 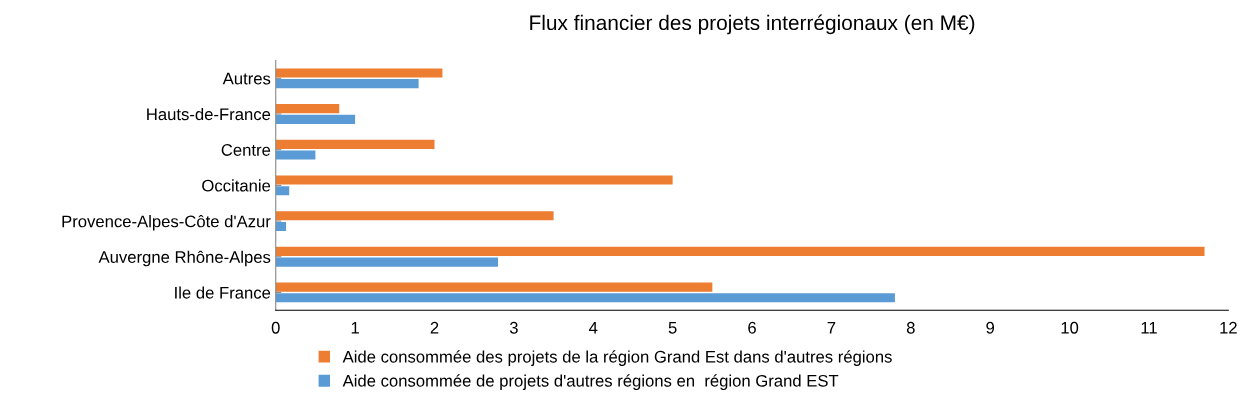 What do you see at coordinates (246, 150) in the screenshot?
I see `y-tick-label: Centre` at bounding box center [246, 150].